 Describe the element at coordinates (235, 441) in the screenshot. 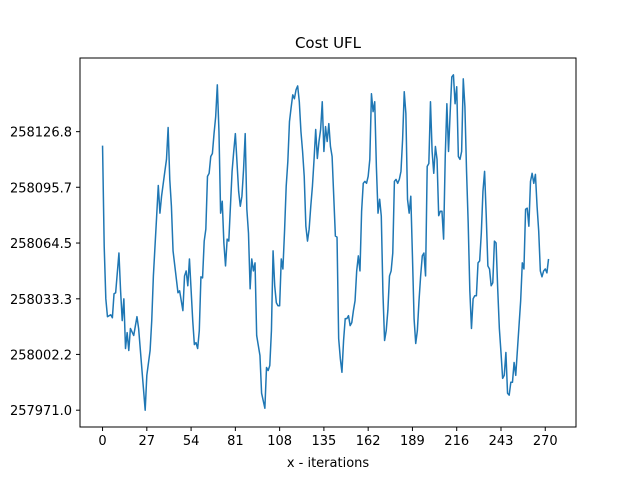

I see `x-tick-label: 81` at that location.